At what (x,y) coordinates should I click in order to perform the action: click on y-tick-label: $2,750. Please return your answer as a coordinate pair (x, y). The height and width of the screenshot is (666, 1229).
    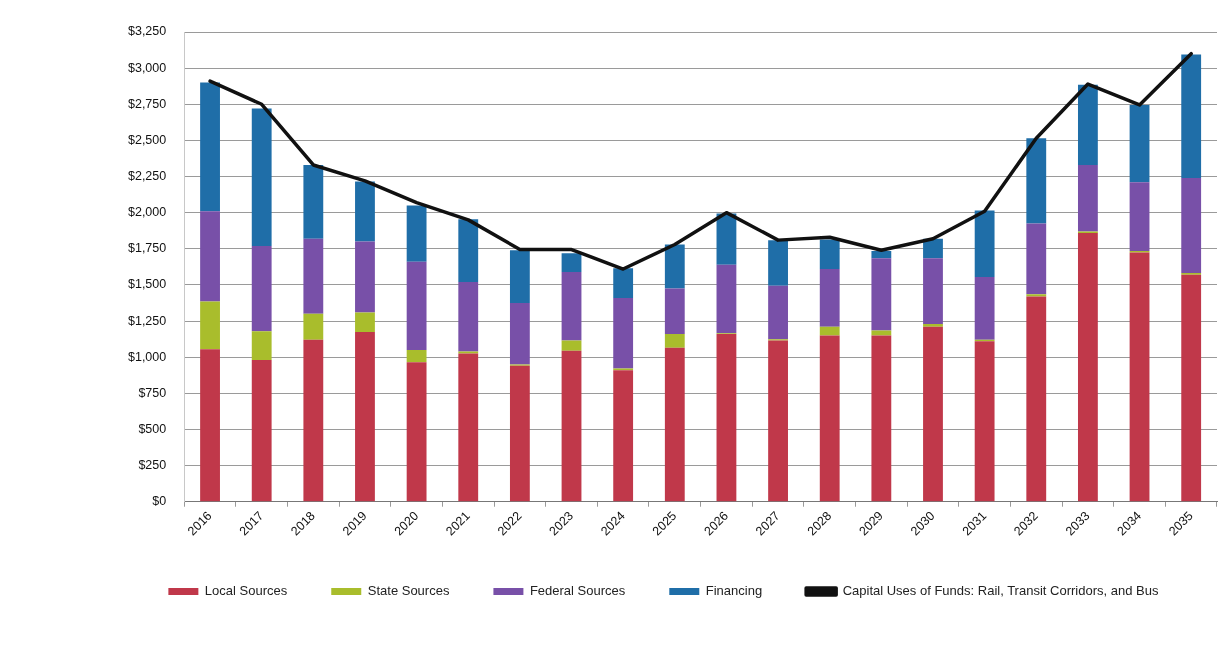
    Looking at the image, I should click on (147, 103).